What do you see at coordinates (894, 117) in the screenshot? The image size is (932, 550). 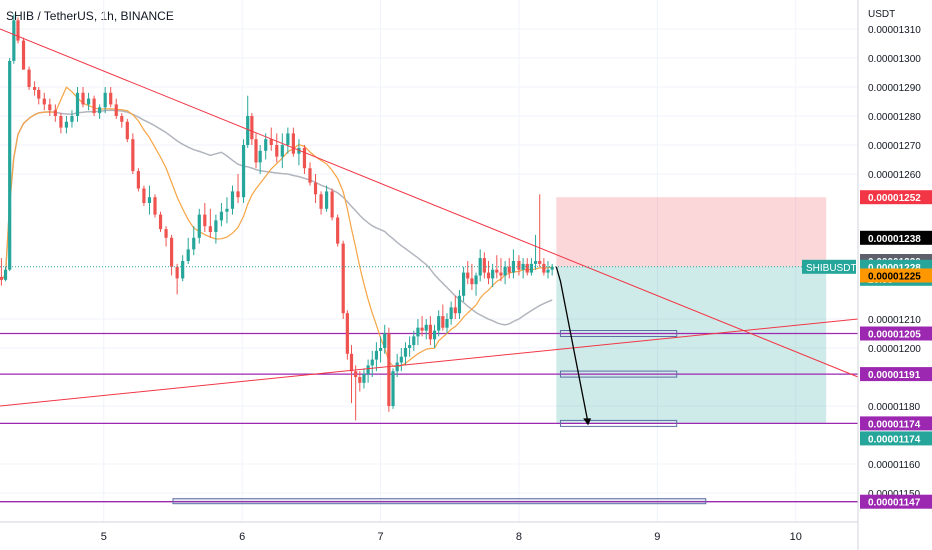 I see `y-tick-label: 0.00001280` at bounding box center [894, 117].